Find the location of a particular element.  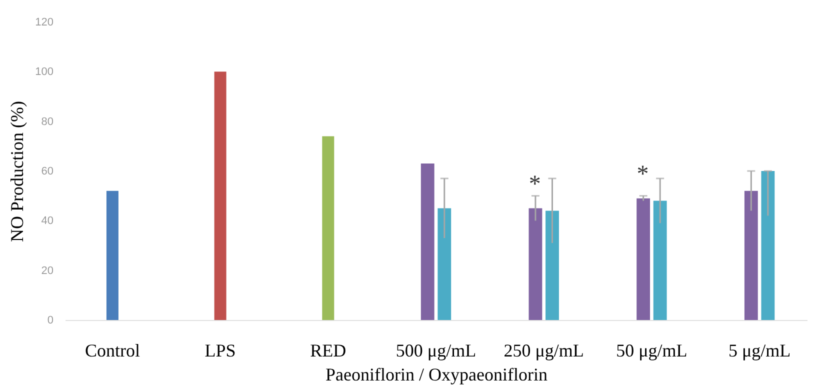

y-tick-label: 40 is located at coordinates (47, 221).